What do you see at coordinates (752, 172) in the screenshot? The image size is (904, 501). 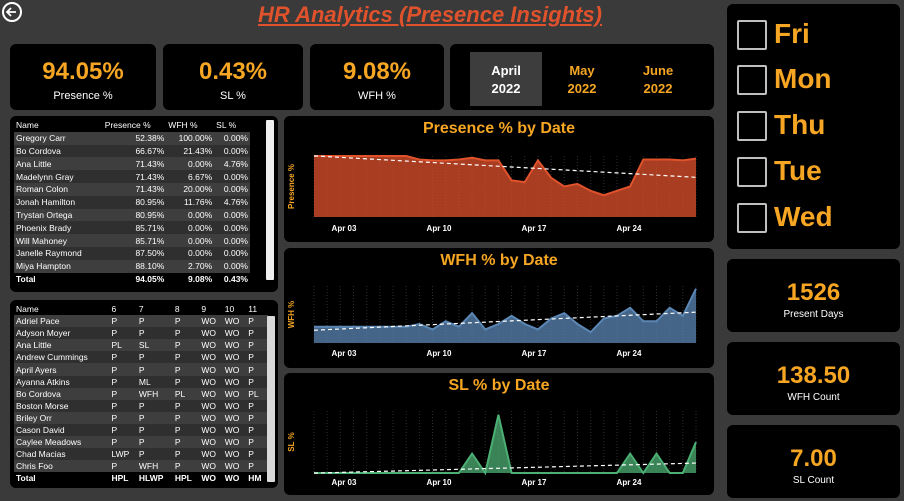 I see `day-checkbox-tue` at bounding box center [752, 172].